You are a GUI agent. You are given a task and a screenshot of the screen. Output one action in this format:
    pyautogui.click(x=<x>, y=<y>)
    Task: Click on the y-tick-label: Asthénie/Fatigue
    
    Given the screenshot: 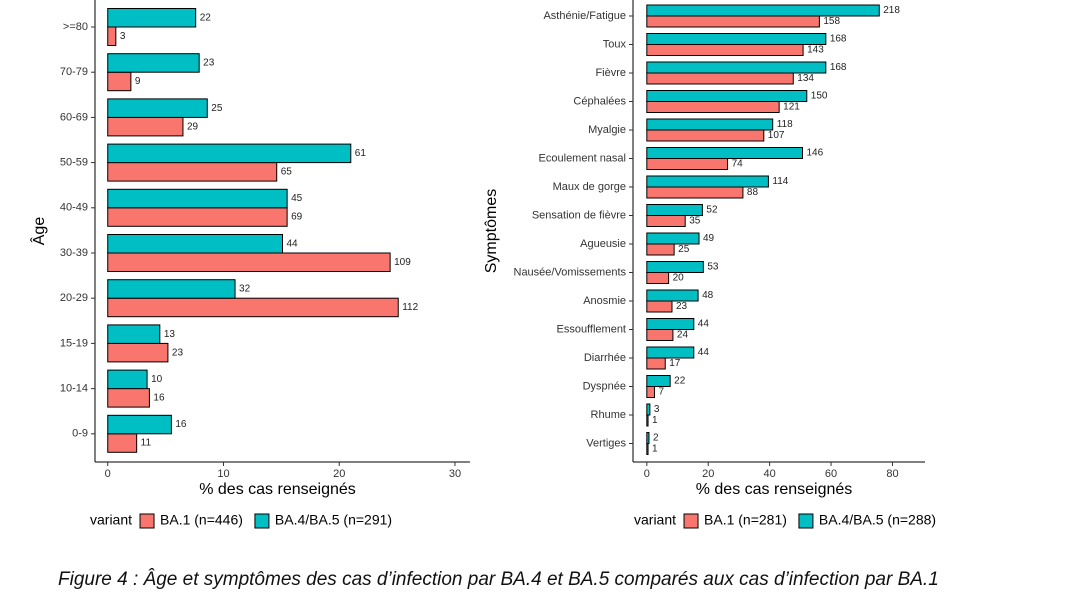 What is the action you would take?
    pyautogui.click(x=584, y=16)
    